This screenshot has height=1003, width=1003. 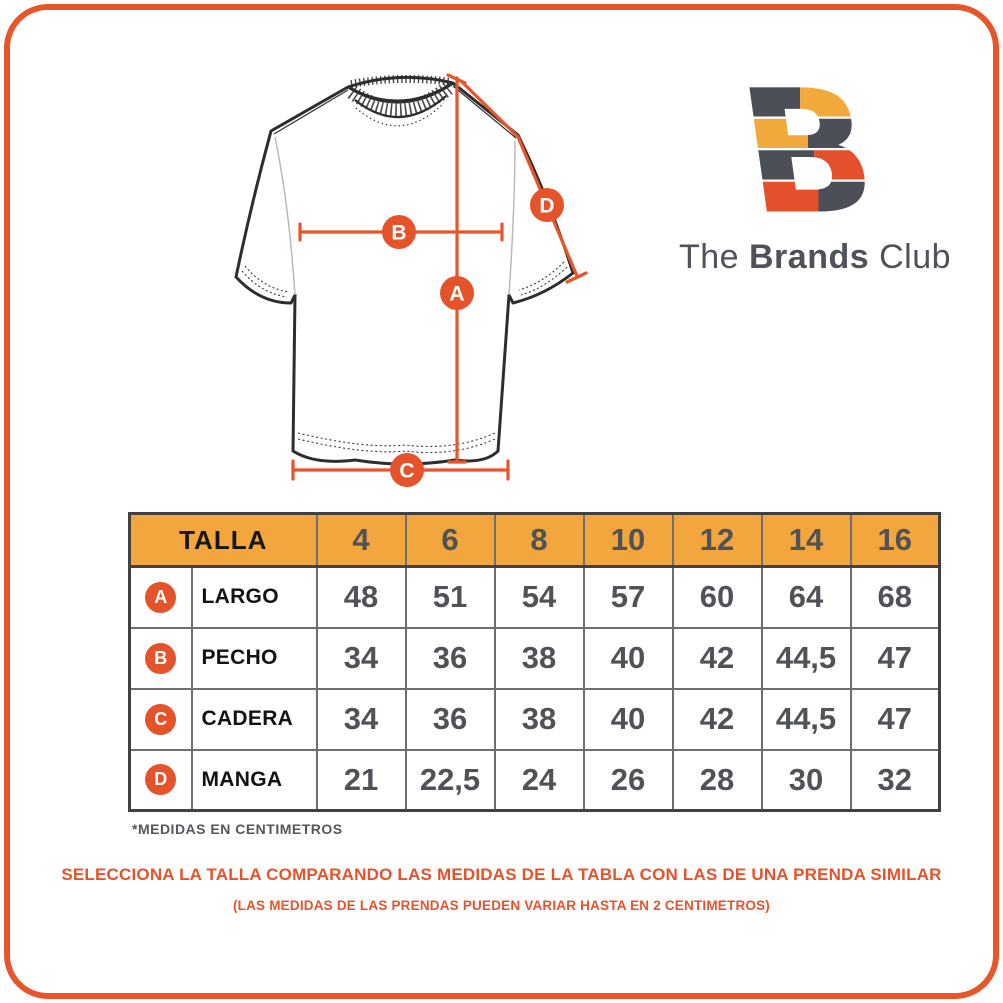 I want to click on table-header-size-8: 8, so click(x=539, y=540).